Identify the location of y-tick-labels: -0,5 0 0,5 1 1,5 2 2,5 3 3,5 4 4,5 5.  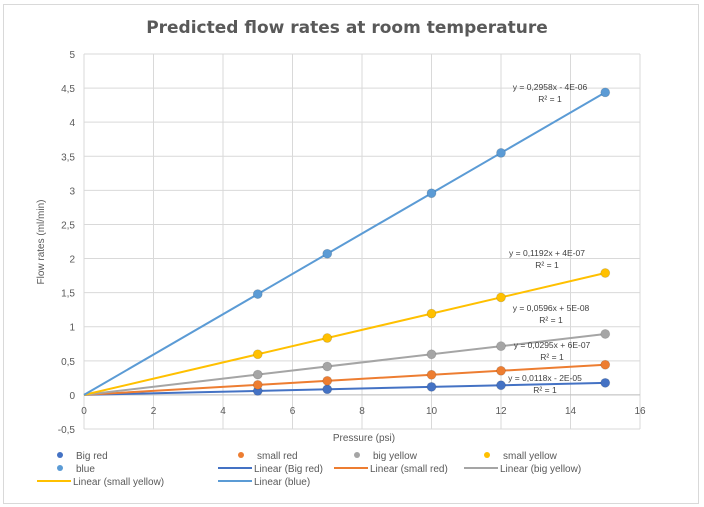
(67, 243).